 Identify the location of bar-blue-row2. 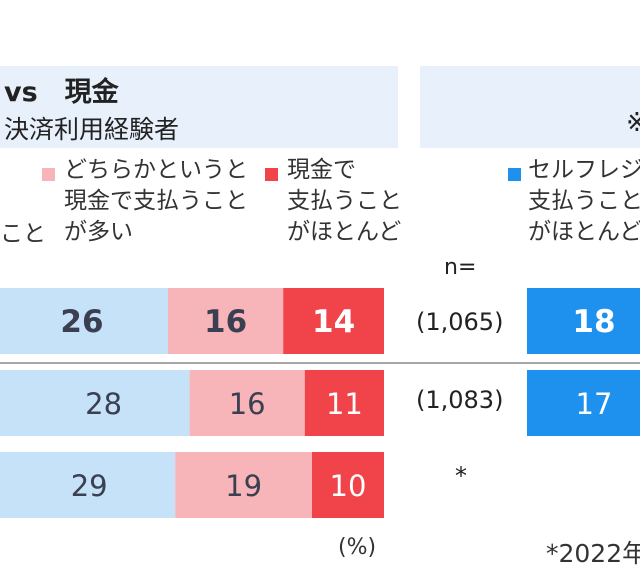
(583, 403).